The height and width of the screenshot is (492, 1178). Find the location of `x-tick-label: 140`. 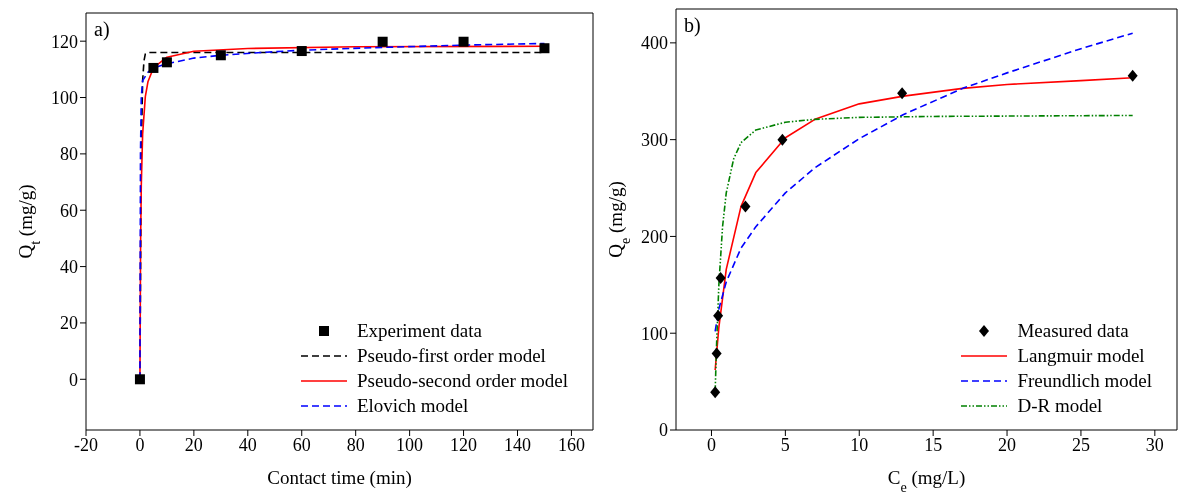

x-tick-label: 140 is located at coordinates (517, 444).